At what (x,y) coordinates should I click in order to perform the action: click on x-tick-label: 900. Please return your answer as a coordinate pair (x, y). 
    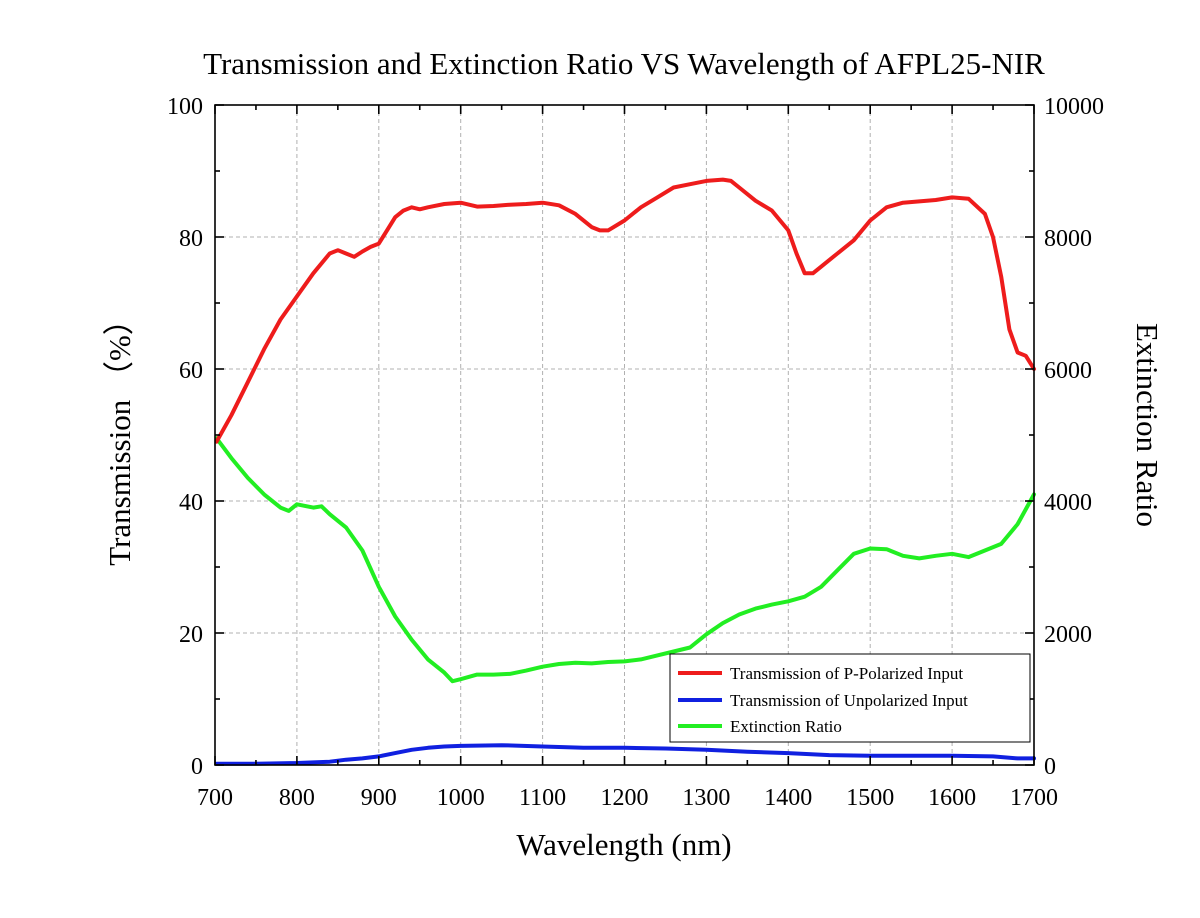
    Looking at the image, I should click on (379, 798).